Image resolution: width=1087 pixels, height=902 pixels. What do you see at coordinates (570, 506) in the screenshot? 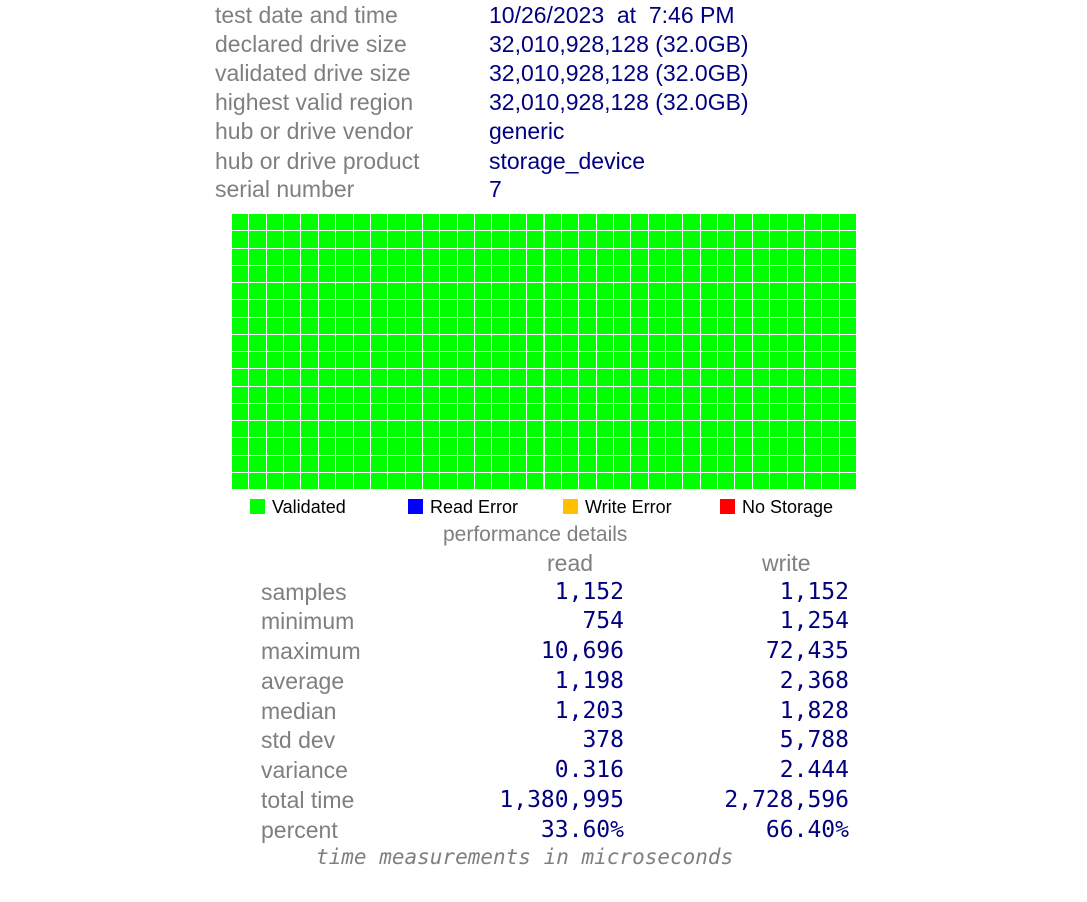
I see `write-error-swatch` at bounding box center [570, 506].